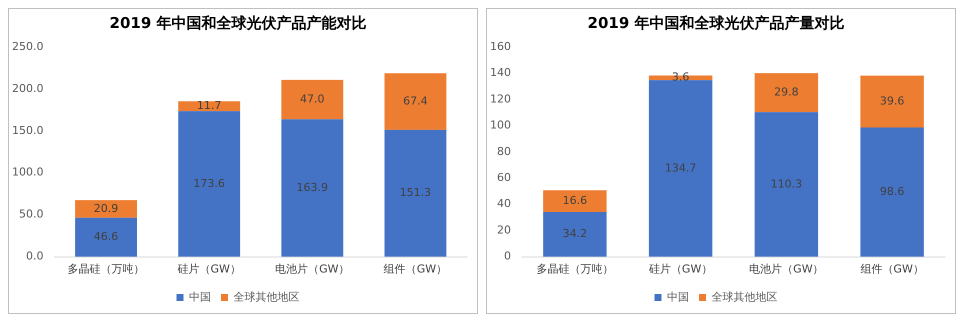 The image size is (962, 322). I want to click on y-tick-label: 140, so click(500, 73).